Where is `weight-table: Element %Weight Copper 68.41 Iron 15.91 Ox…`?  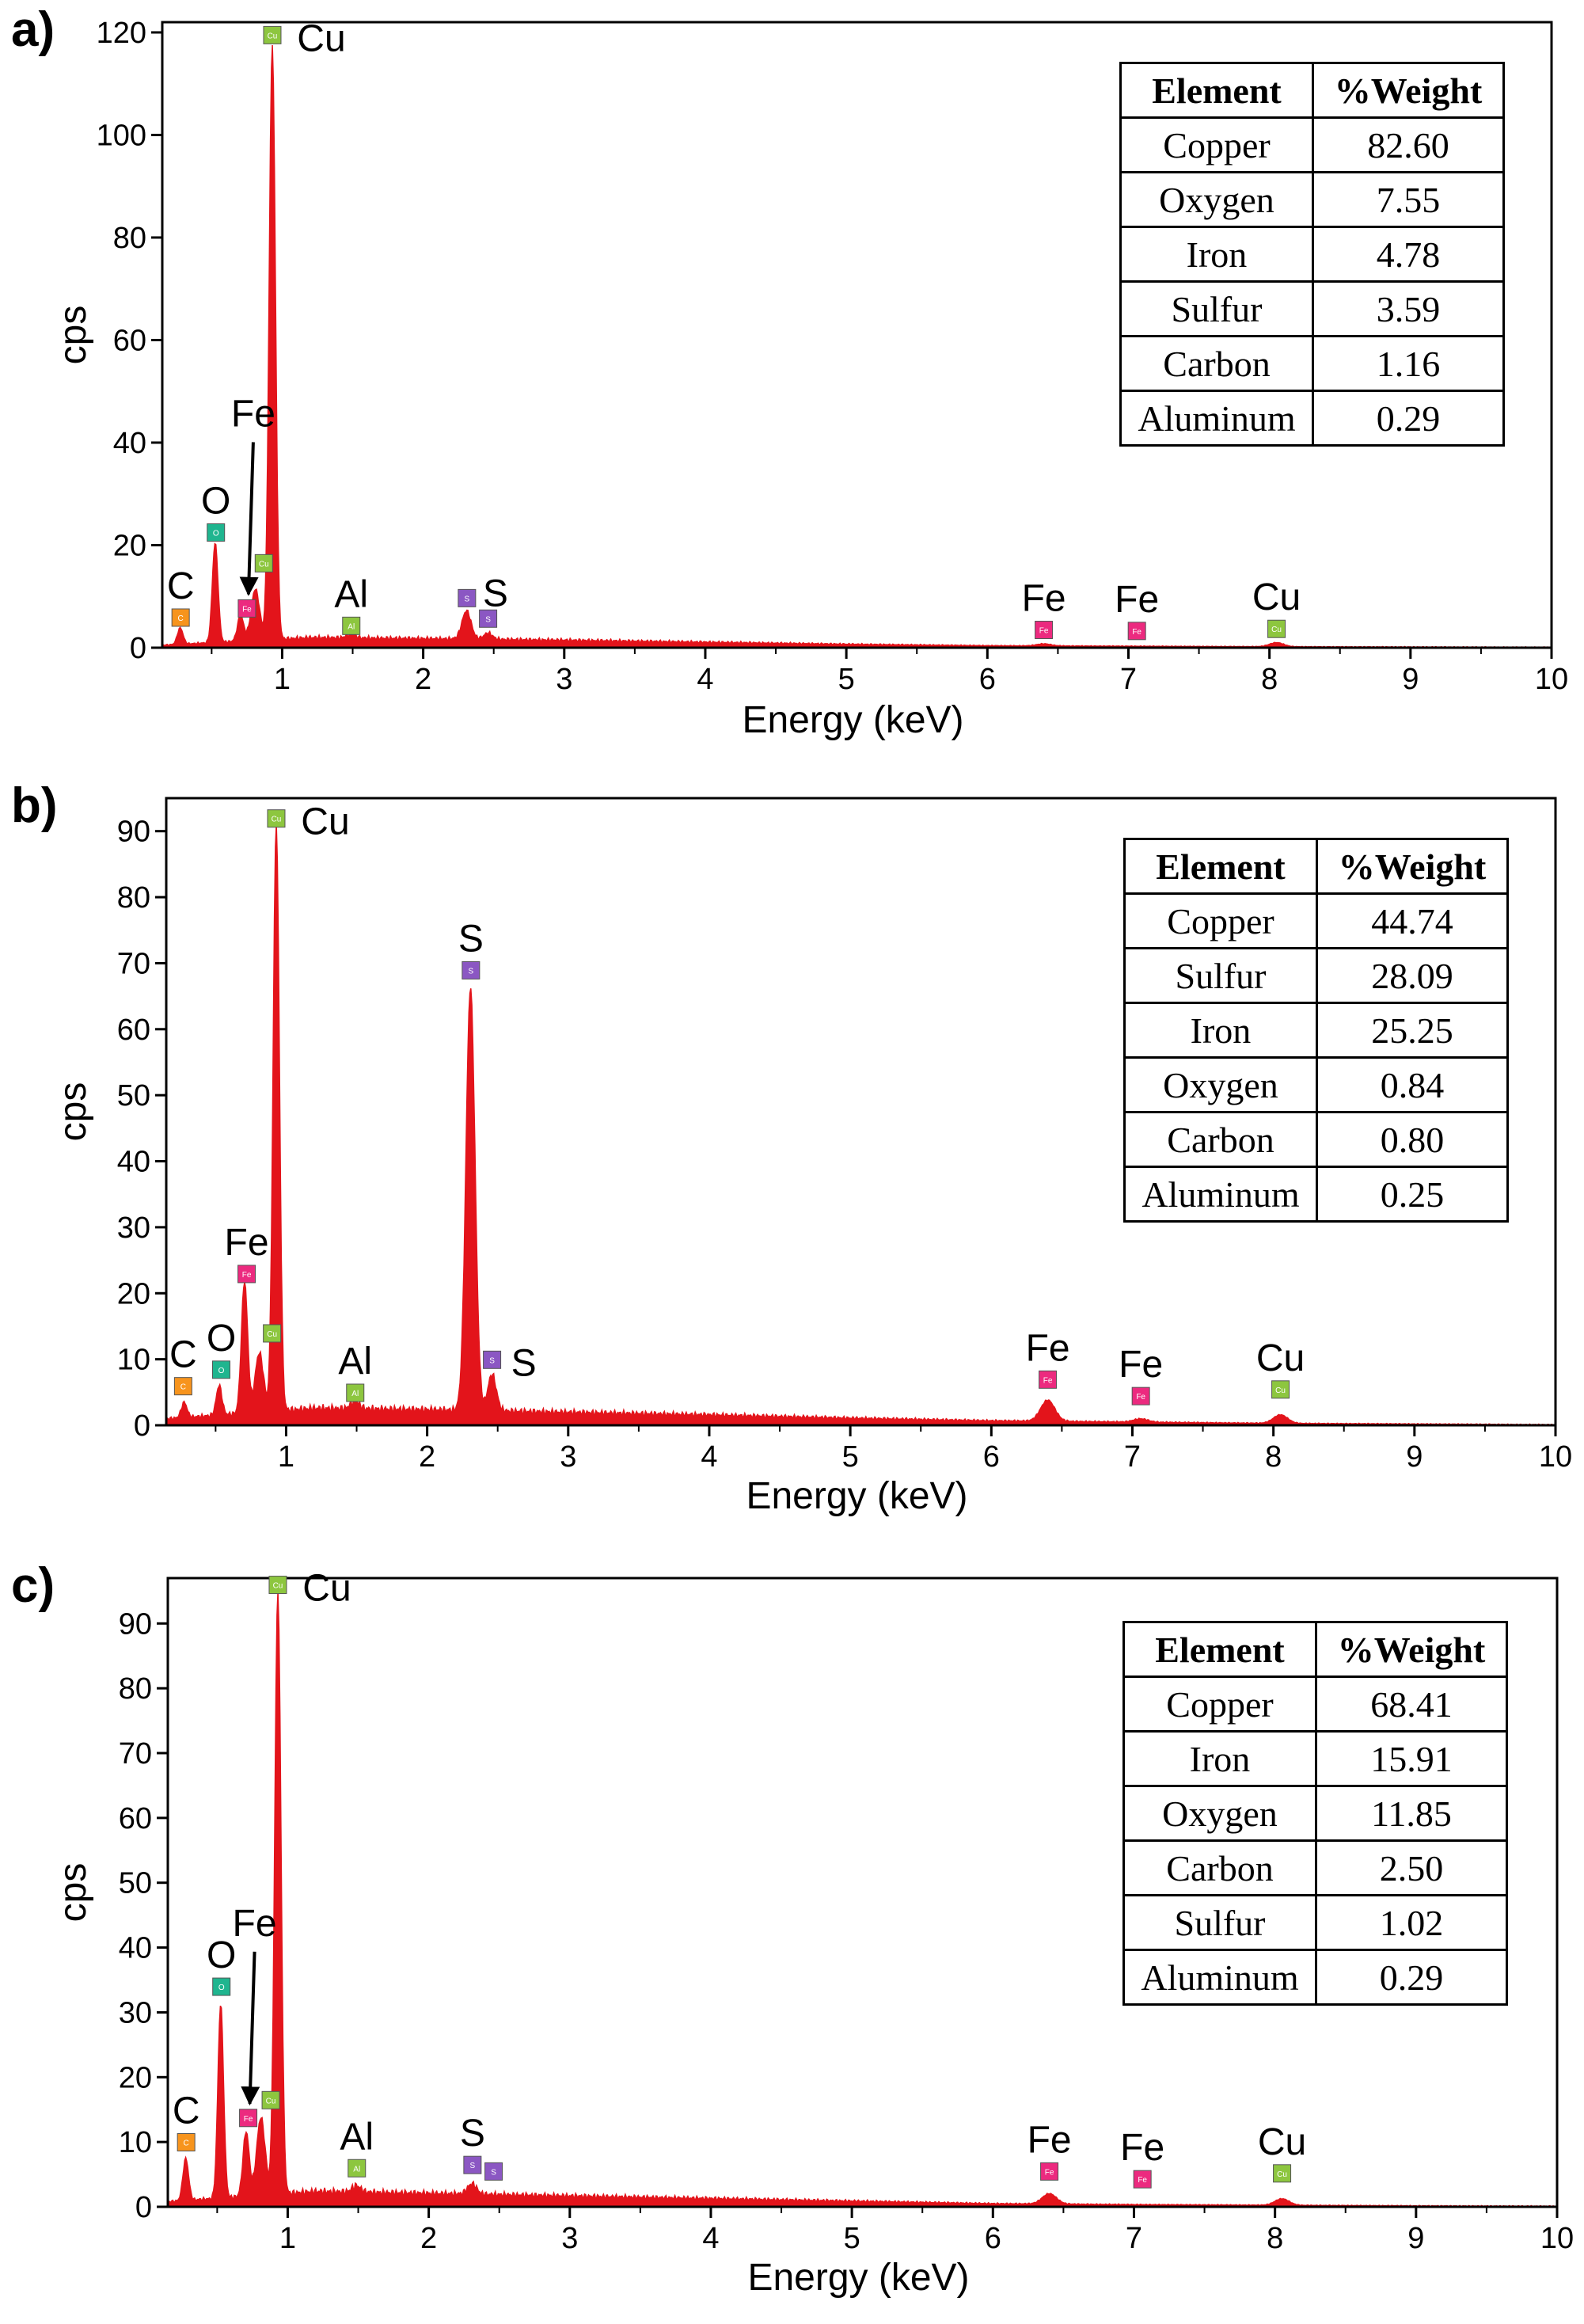 weight-table: Element %Weight Copper 68.41 Iron 15.91 Ox… is located at coordinates (1315, 1813).